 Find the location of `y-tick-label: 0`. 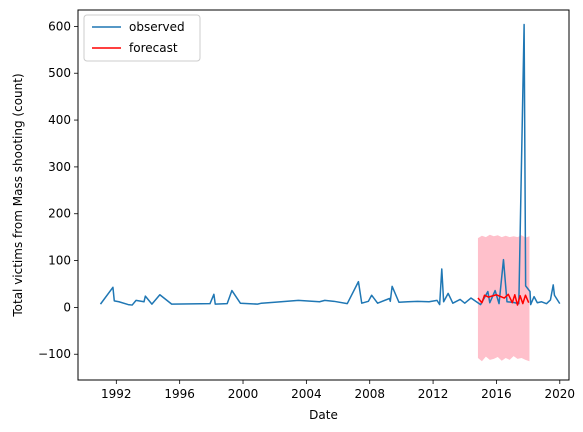

y-tick-label: 0 is located at coordinates (67, 307).